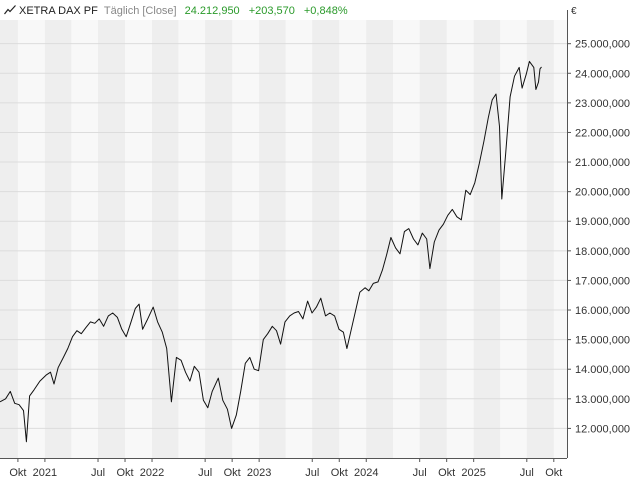  Describe the element at coordinates (602, 163) in the screenshot. I see `y-tick-label: 21.000,000` at that location.